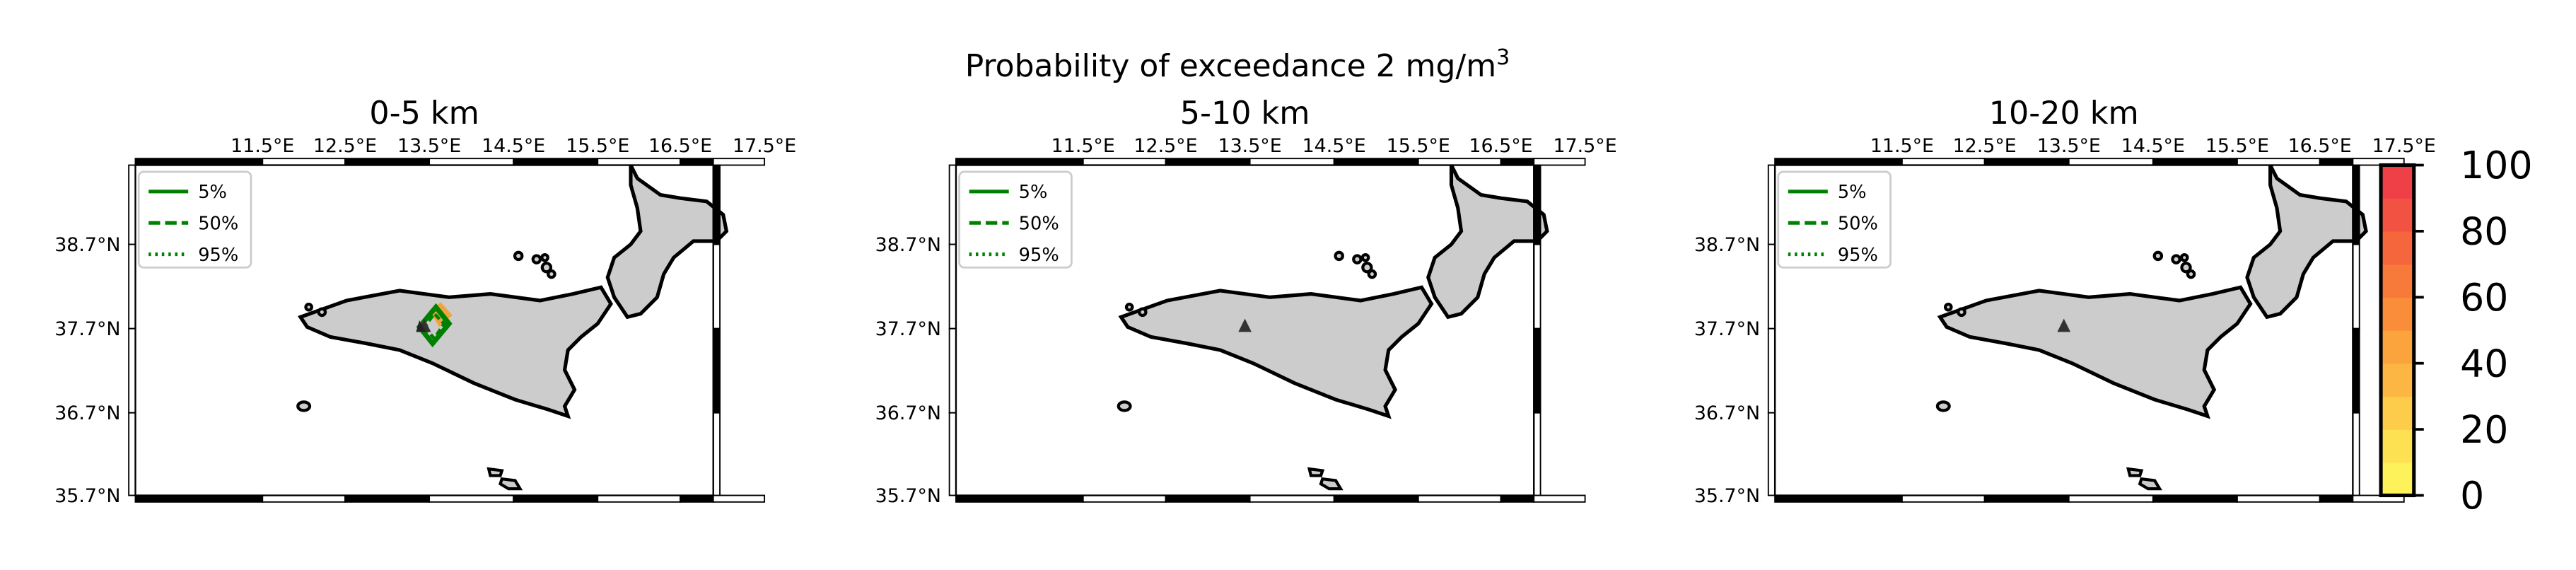 Image resolution: width=2576 pixels, height=570 pixels. I want to click on colorbar-tick-label: 80, so click(2484, 231).